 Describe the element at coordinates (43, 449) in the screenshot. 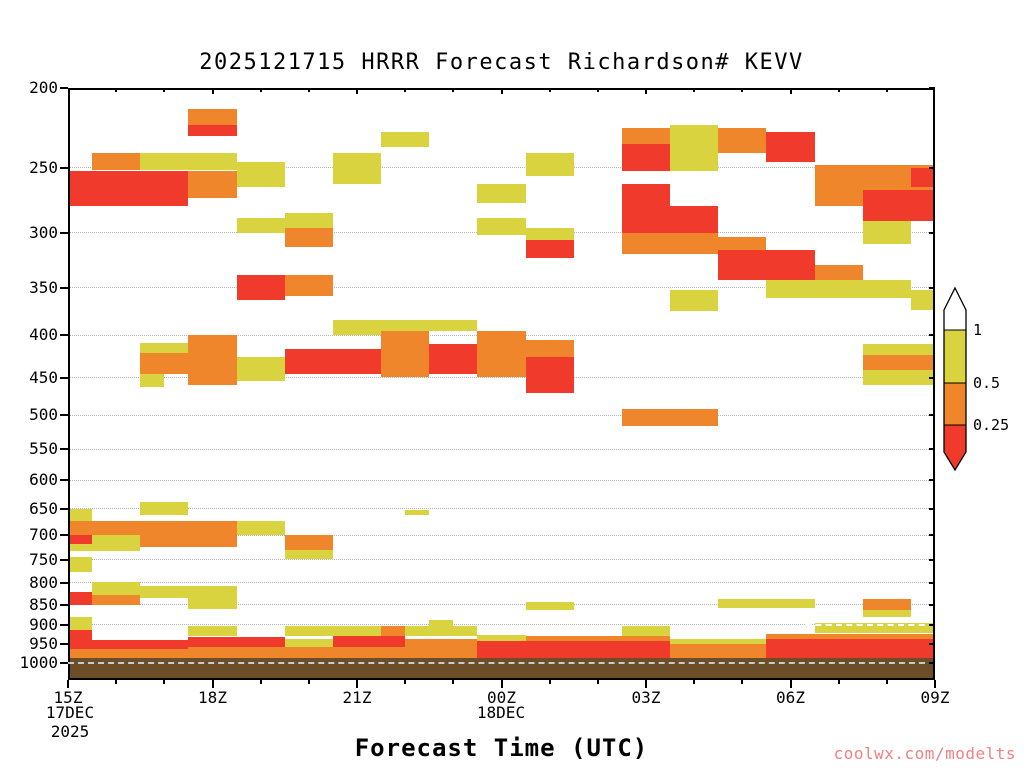

I see `y-tick-label: 550` at that location.